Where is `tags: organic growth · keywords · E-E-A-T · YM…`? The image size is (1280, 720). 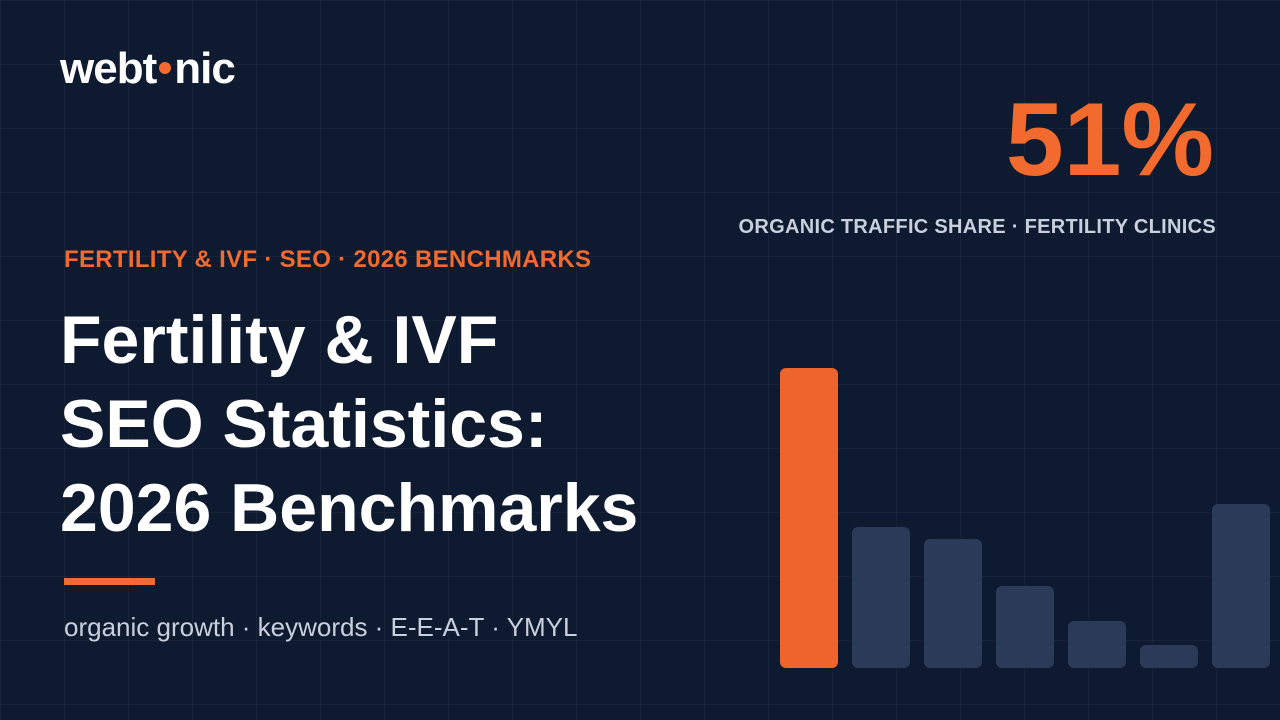 tags: organic growth · keywords · E-E-A-T · YM… is located at coordinates (321, 627).